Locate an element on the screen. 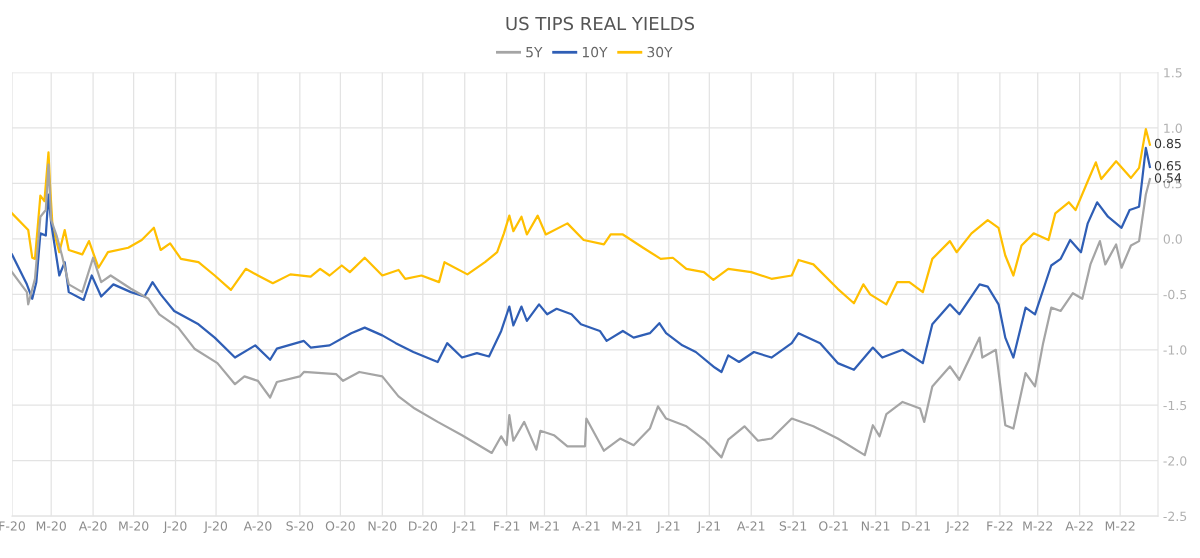  x-tick-label: A-22 is located at coordinates (1079, 526).